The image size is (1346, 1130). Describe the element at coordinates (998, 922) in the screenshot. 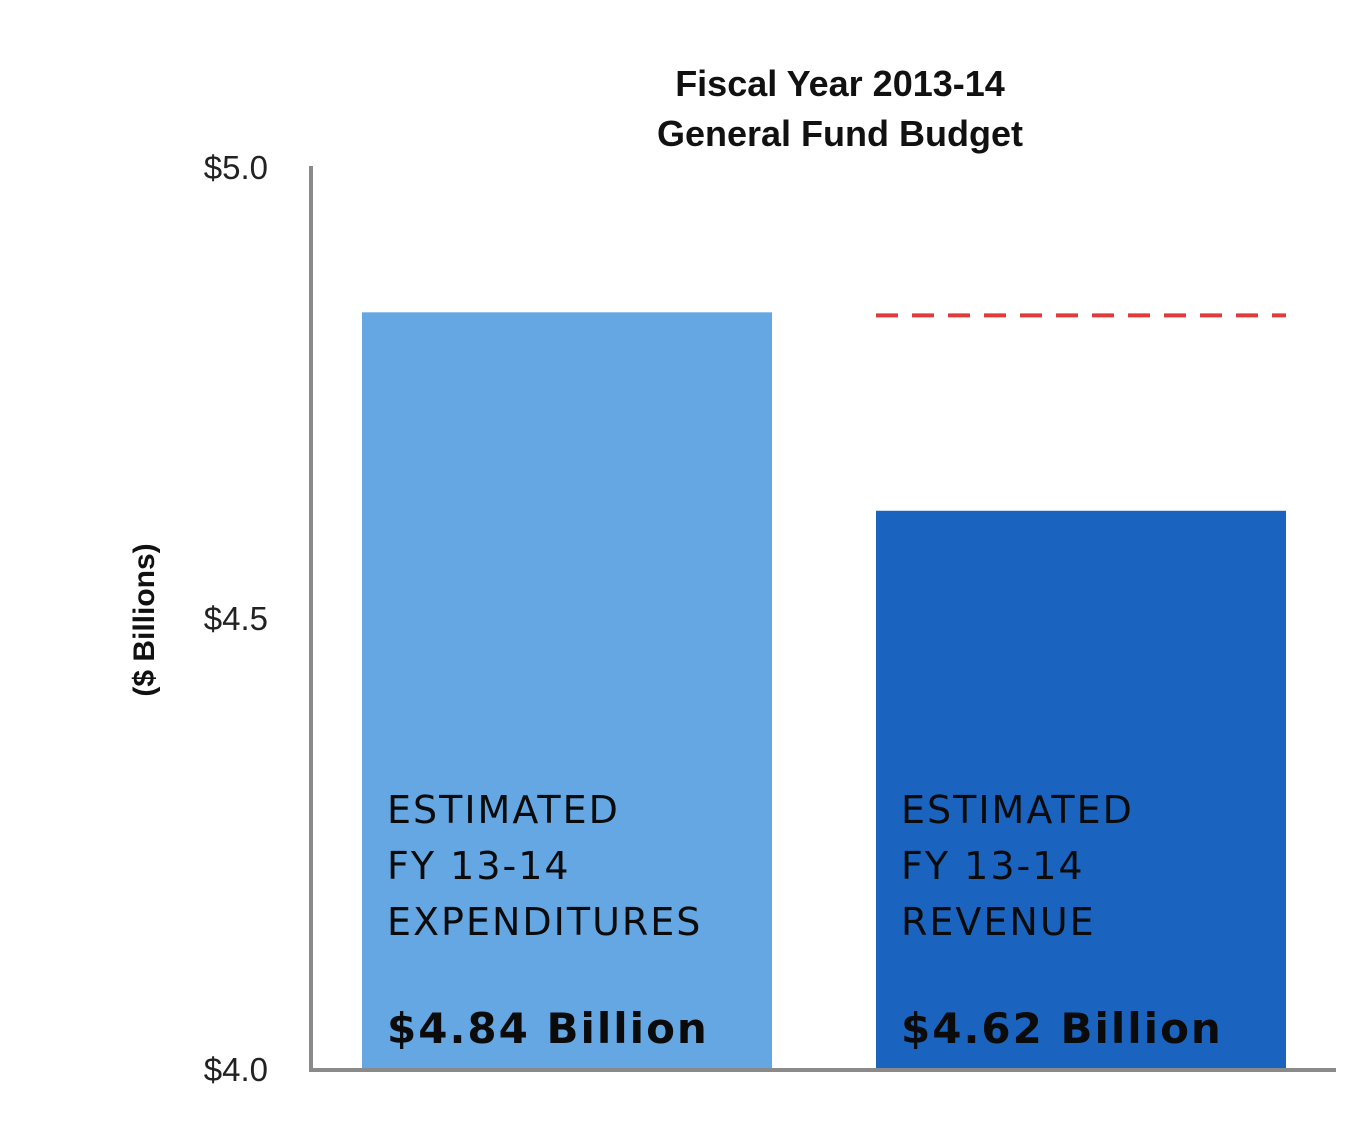

I see `bar-category-line: REVENUE` at that location.